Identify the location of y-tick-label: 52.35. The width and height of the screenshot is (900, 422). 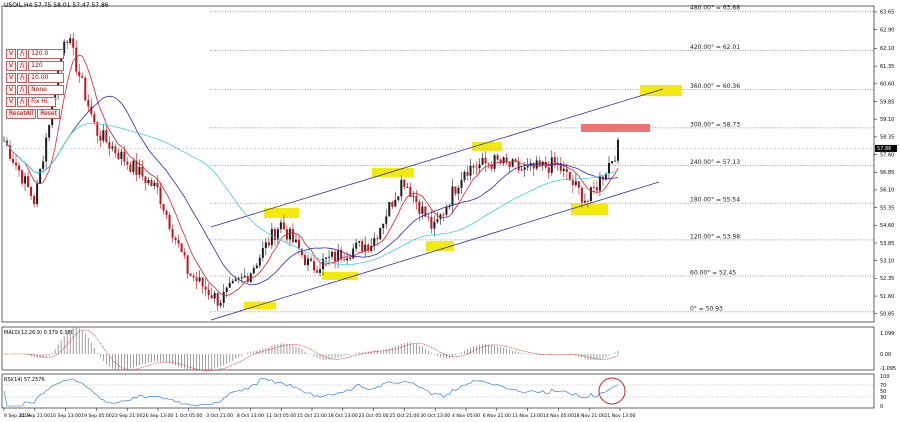
(887, 279).